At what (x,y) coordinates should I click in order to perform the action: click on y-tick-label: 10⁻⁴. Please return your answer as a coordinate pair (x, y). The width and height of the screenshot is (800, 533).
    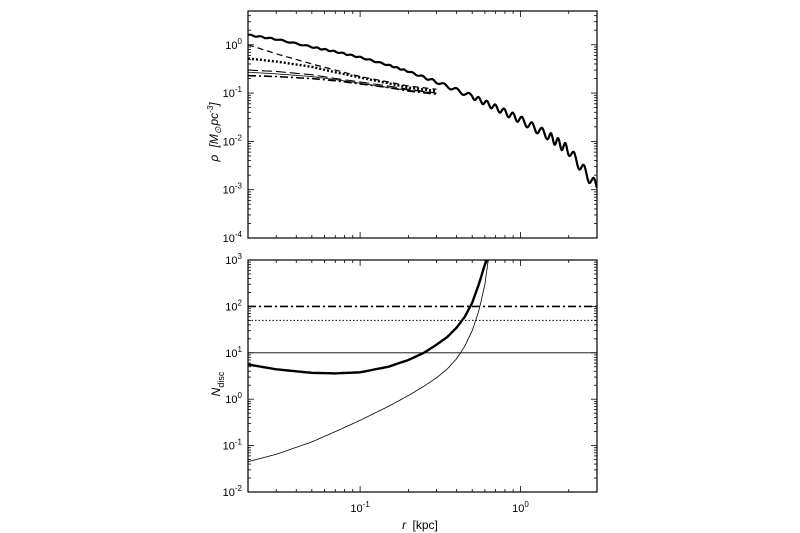
    Looking at the image, I should click on (233, 237).